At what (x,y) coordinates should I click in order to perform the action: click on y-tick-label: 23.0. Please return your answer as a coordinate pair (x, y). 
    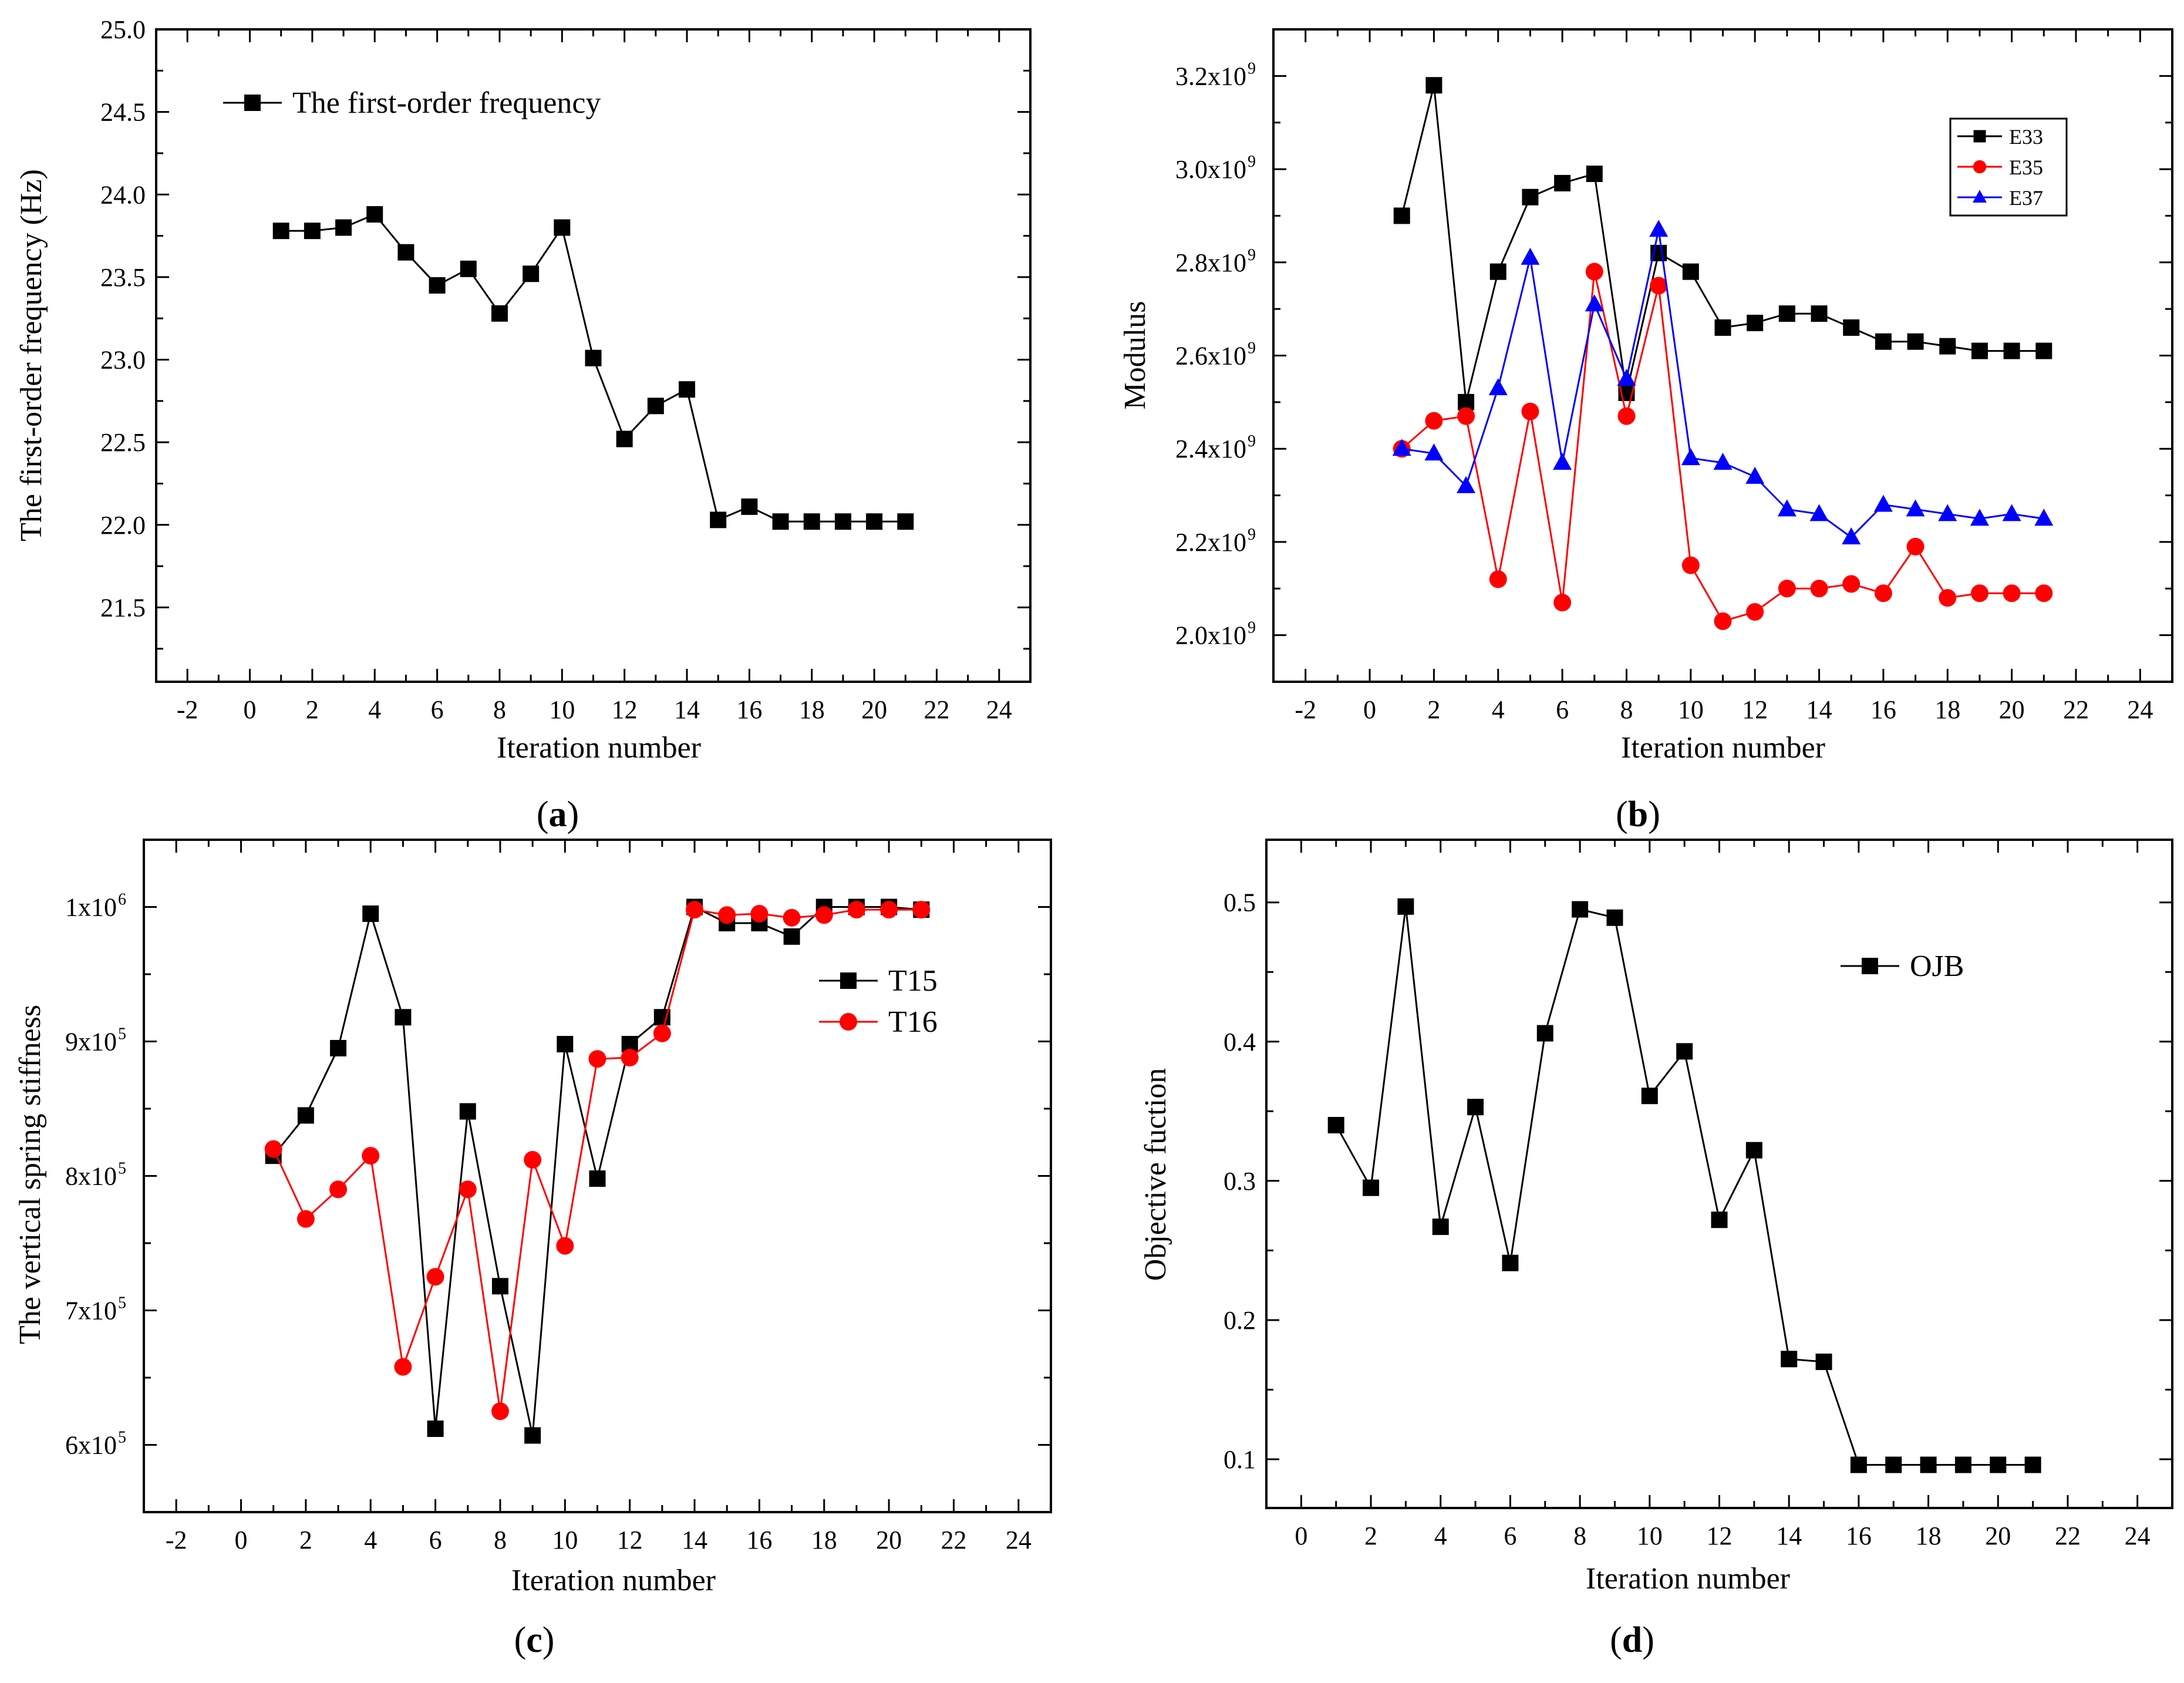
    Looking at the image, I should click on (123, 360).